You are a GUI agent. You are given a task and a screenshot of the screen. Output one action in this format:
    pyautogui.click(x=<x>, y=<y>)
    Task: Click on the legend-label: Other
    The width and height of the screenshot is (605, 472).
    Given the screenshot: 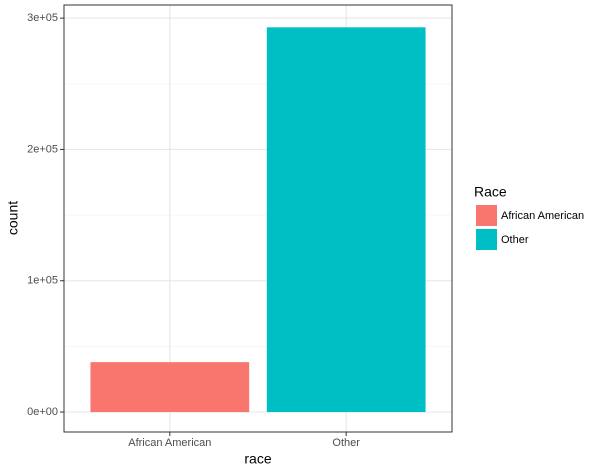 What is the action you would take?
    pyautogui.click(x=515, y=240)
    